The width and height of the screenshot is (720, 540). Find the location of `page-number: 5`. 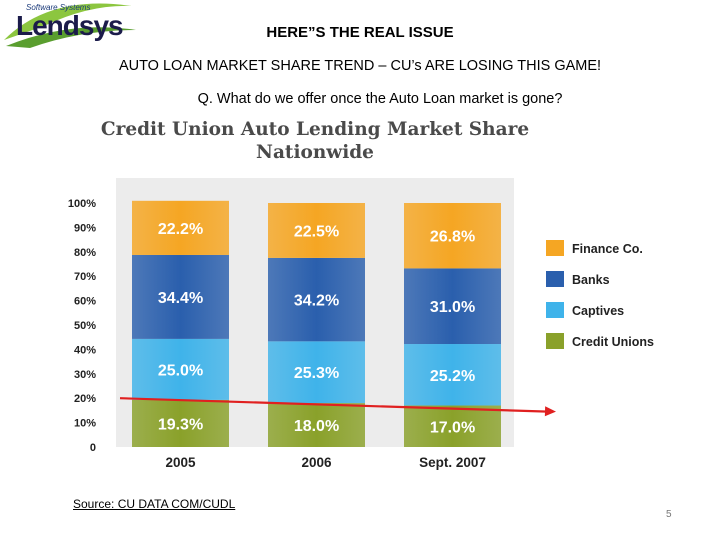

page-number: 5 is located at coordinates (669, 514).